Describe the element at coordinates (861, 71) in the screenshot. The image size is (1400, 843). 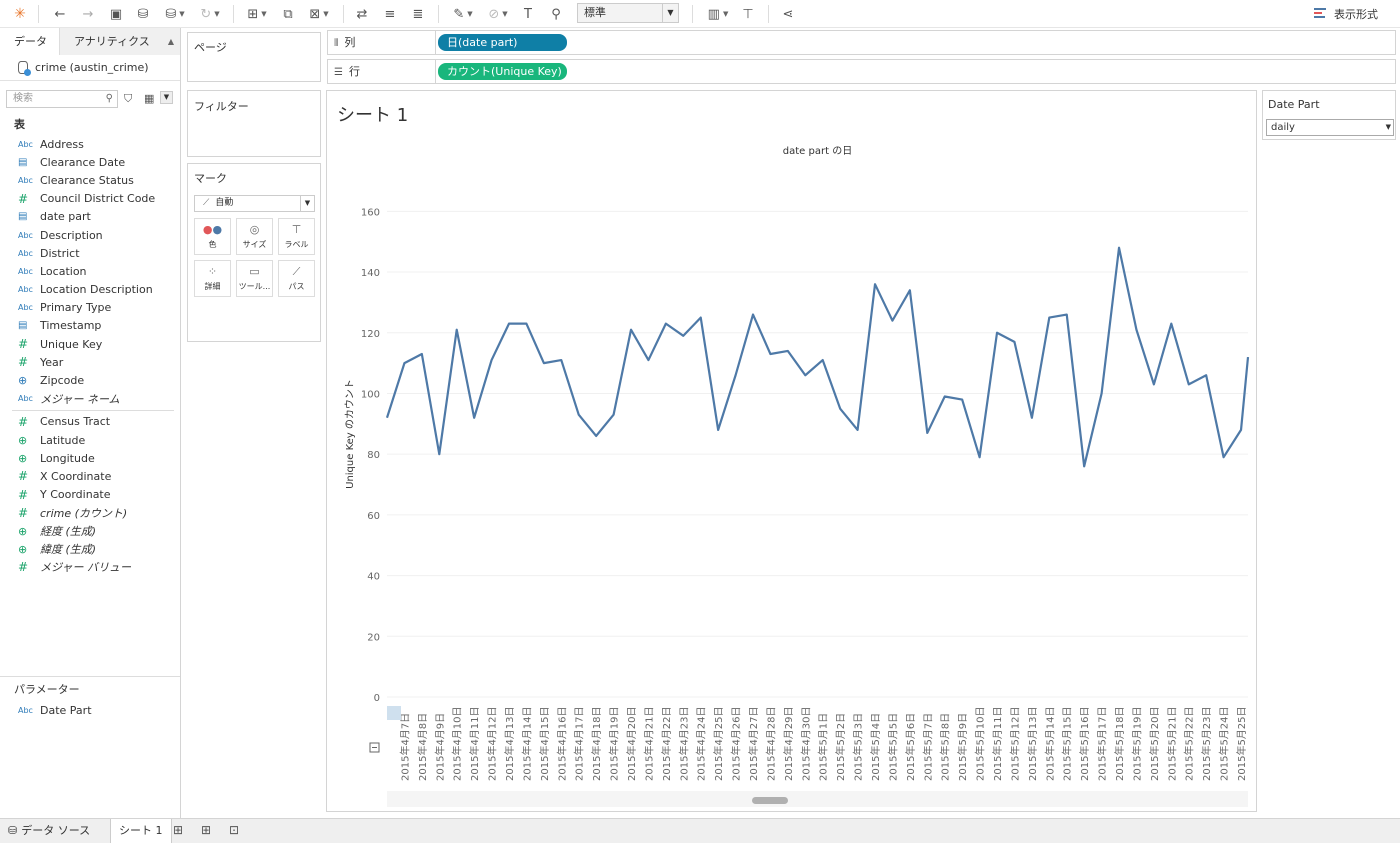
I see `rows-shelf: ☰ 行 カウント(Unique Key)` at that location.